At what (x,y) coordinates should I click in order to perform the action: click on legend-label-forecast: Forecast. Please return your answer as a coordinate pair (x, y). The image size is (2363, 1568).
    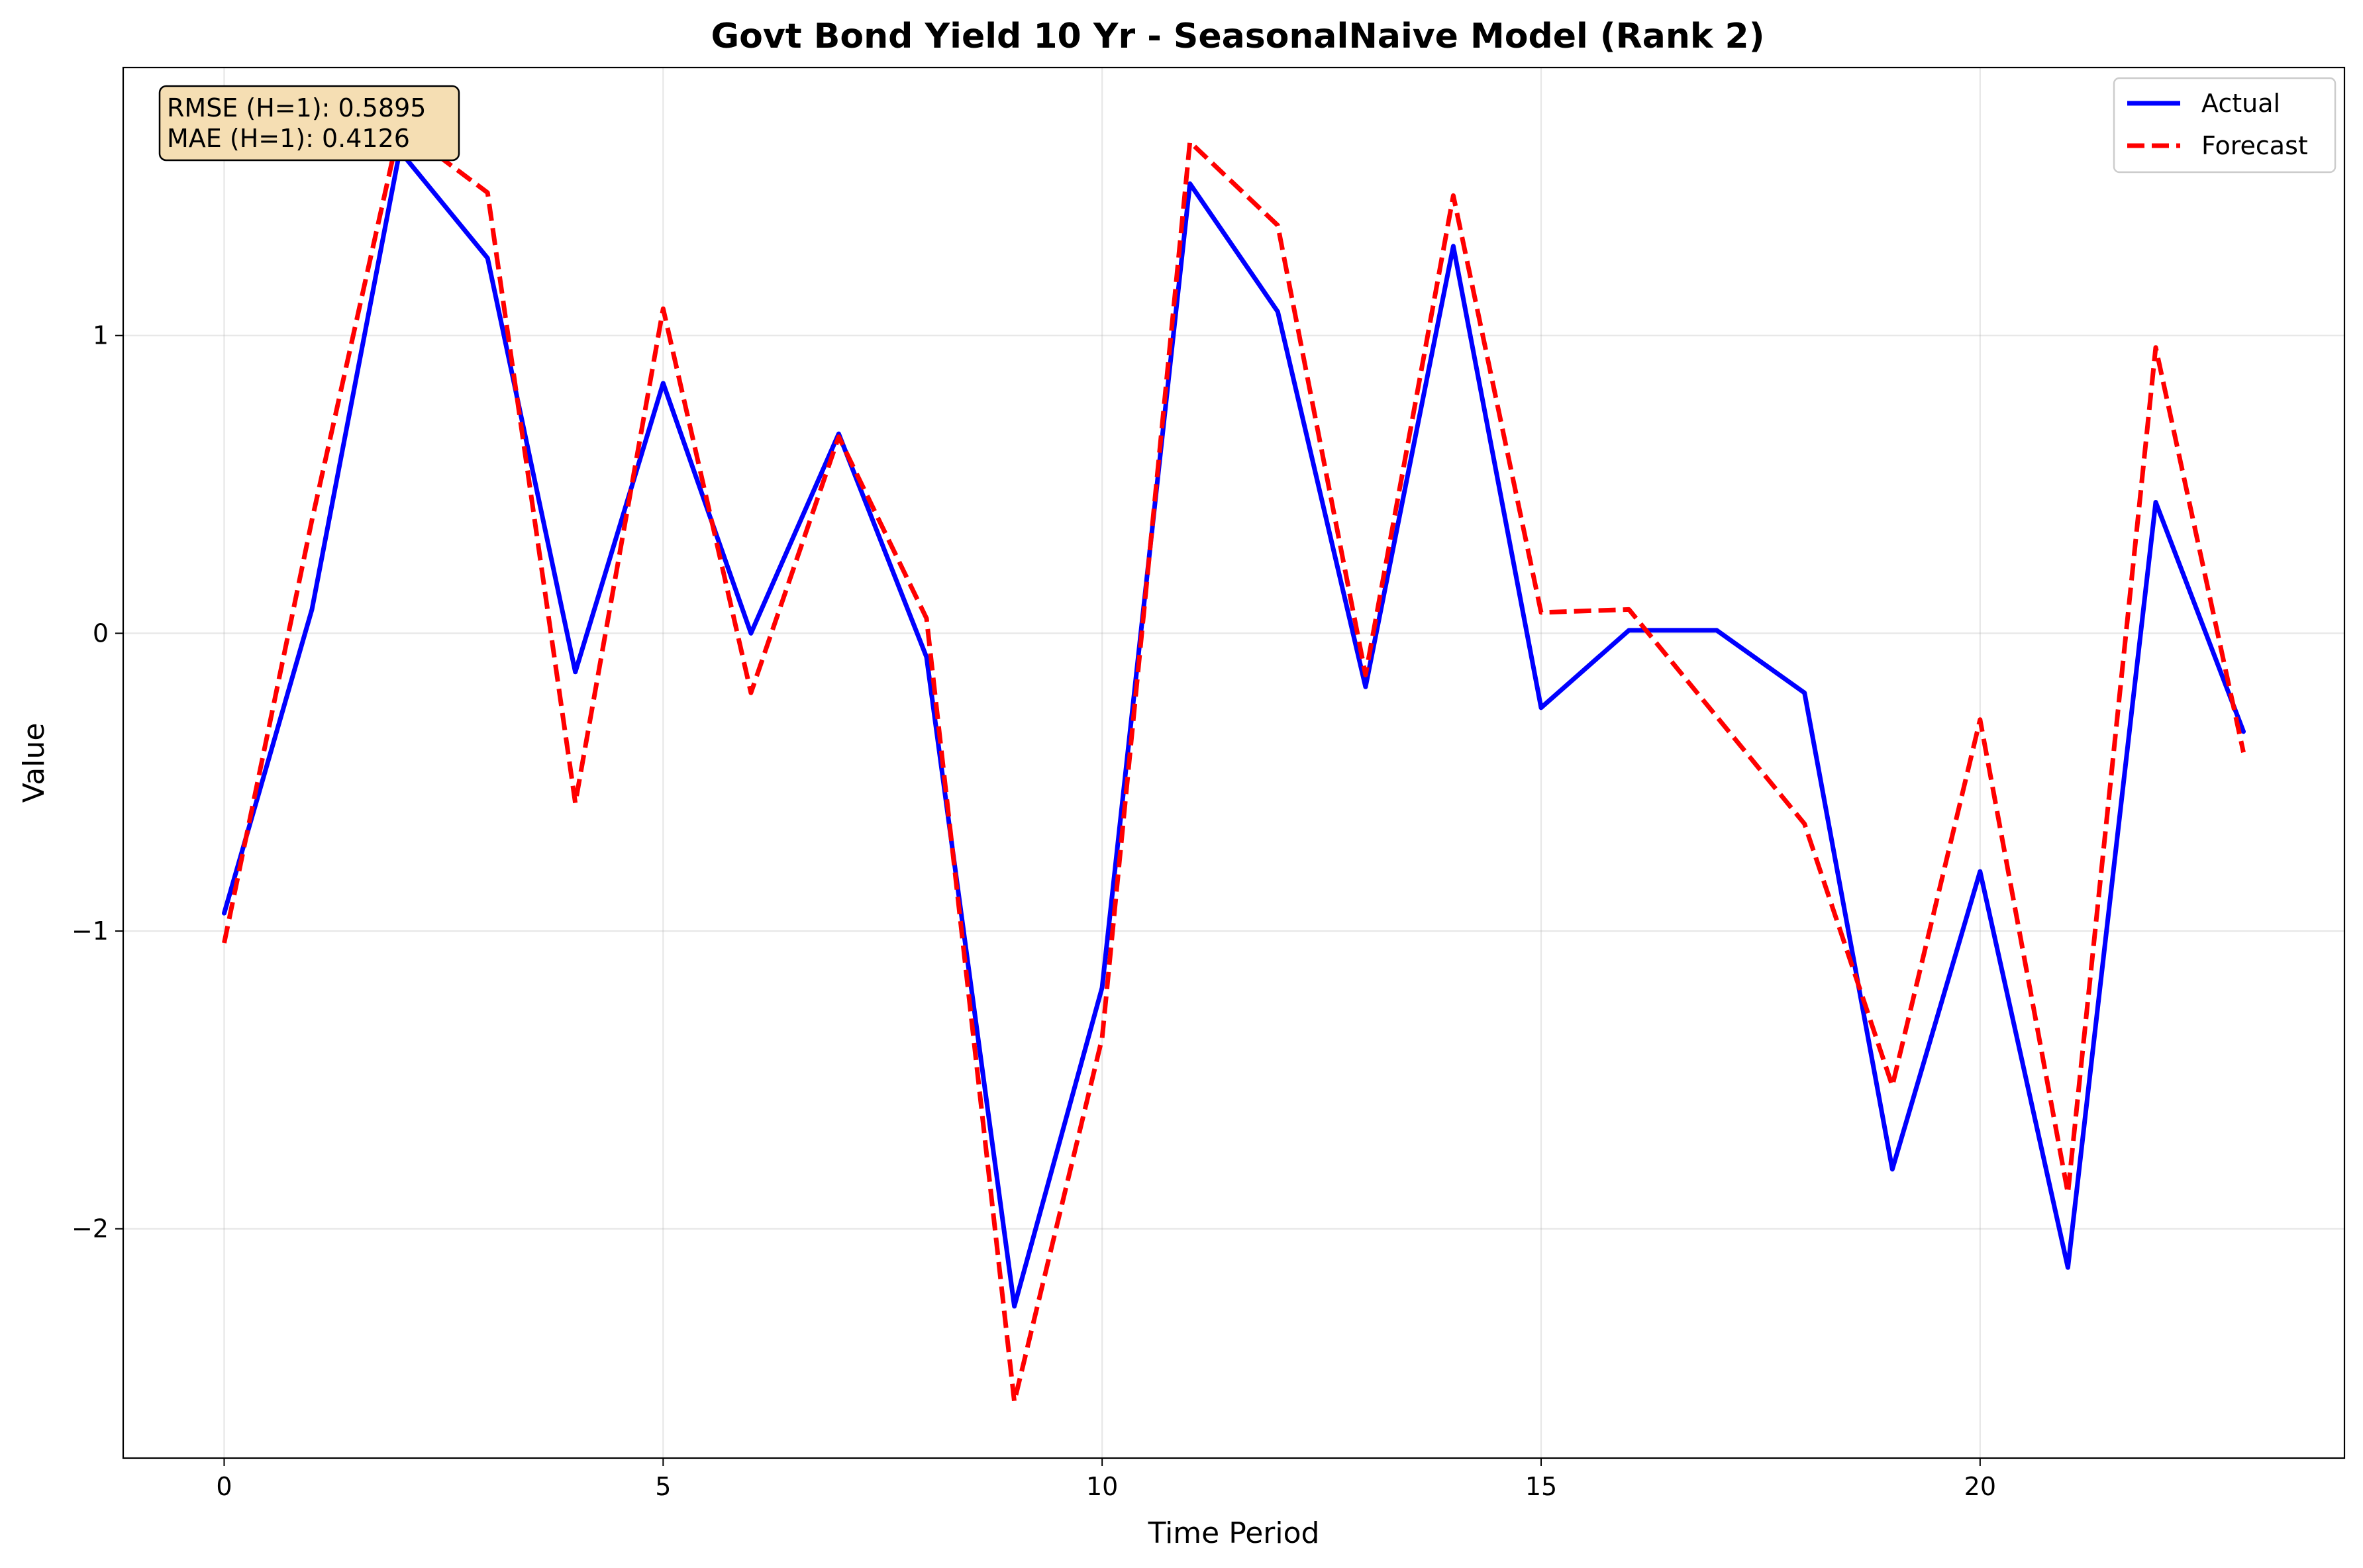
    Looking at the image, I should click on (2254, 145).